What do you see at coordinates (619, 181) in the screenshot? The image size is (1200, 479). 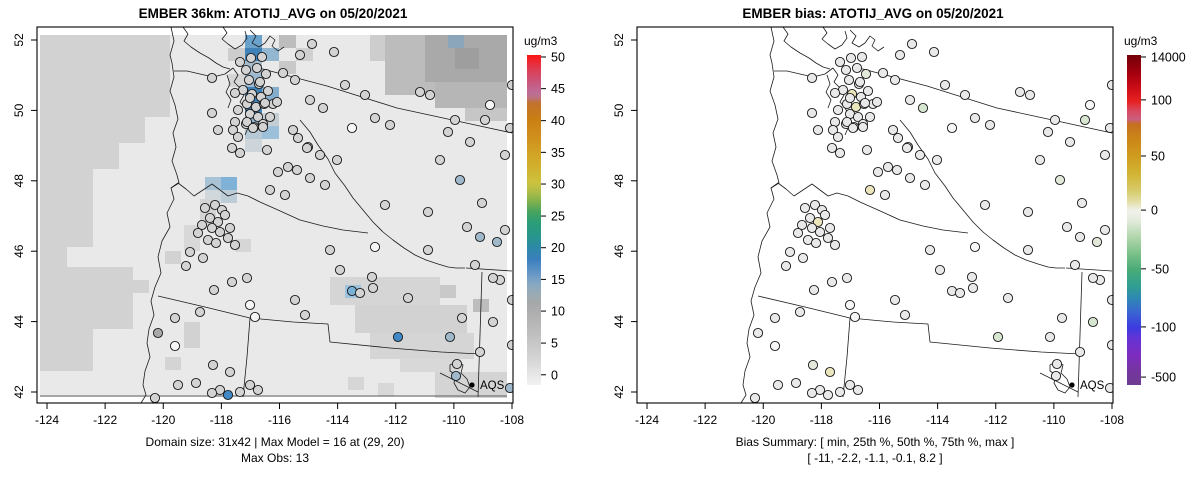 I see `y-tick-label: 48` at bounding box center [619, 181].